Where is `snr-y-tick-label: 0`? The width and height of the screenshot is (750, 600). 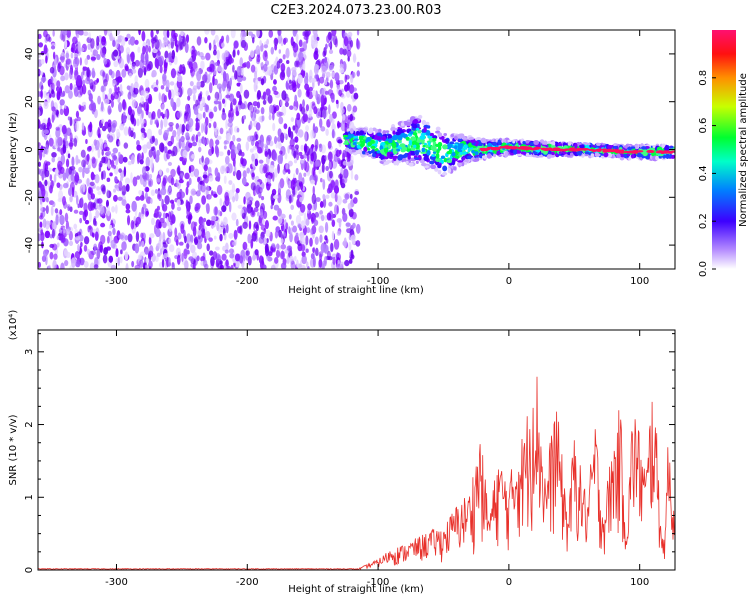 snr-y-tick-label: 0 is located at coordinates (29, 570).